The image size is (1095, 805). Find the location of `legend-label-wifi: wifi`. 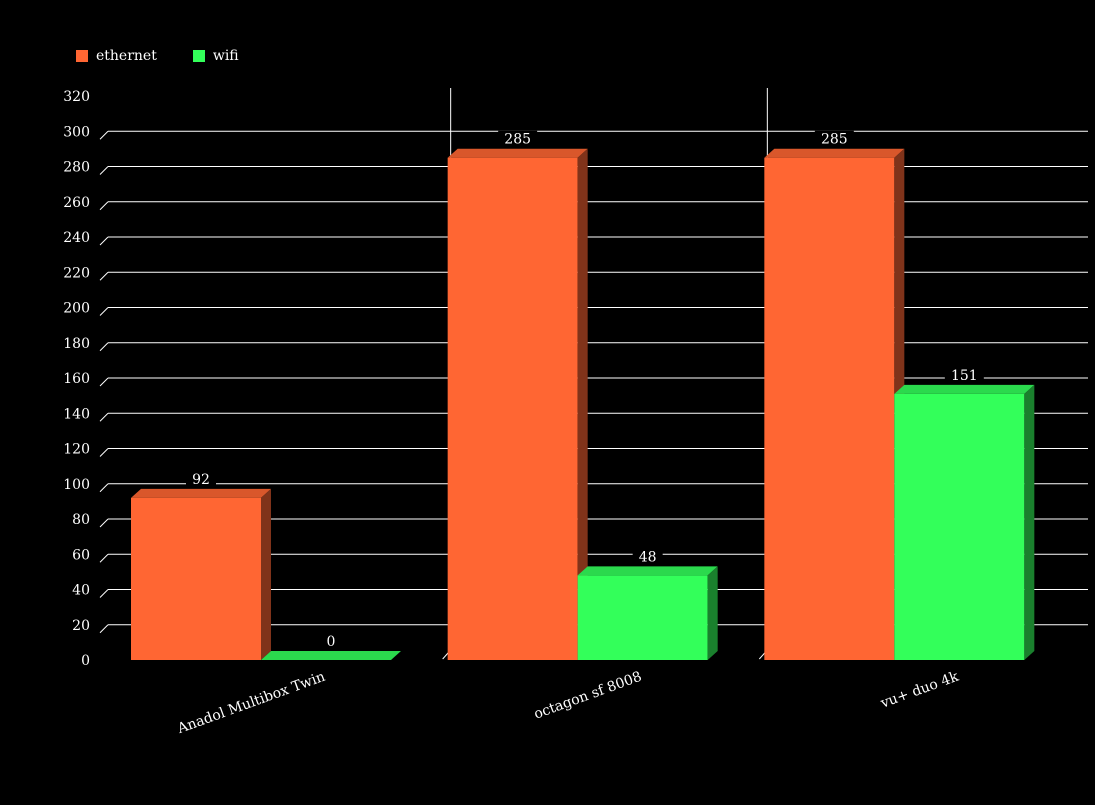

legend-label-wifi: wifi is located at coordinates (225, 56).